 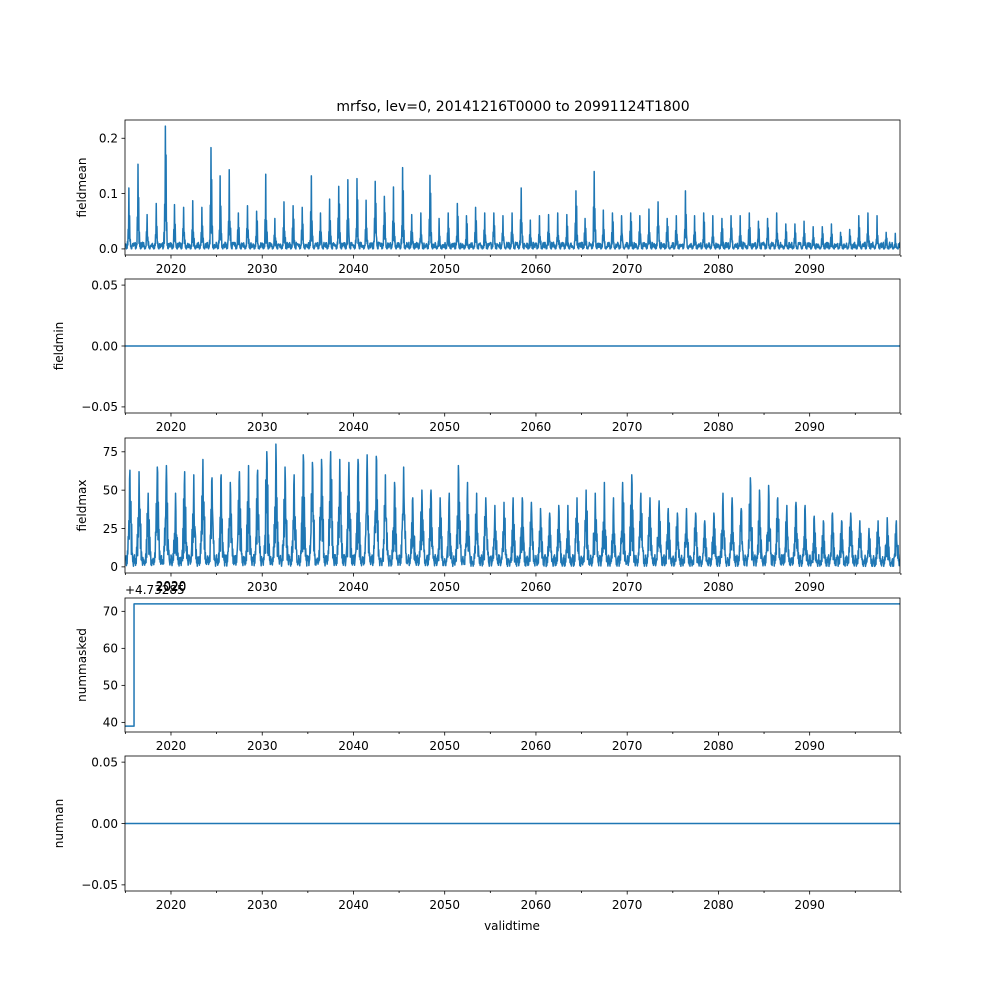 I want to click on y-tick-label: 75, so click(x=110, y=452).